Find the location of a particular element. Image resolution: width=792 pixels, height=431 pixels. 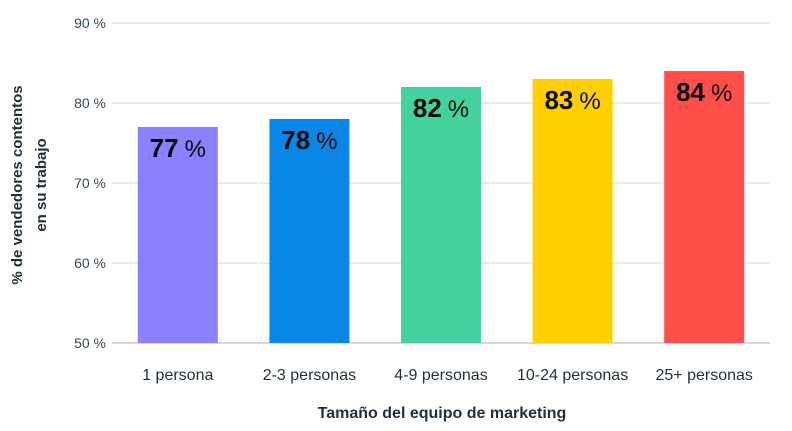

bar-value-label: 82% is located at coordinates (441, 108).